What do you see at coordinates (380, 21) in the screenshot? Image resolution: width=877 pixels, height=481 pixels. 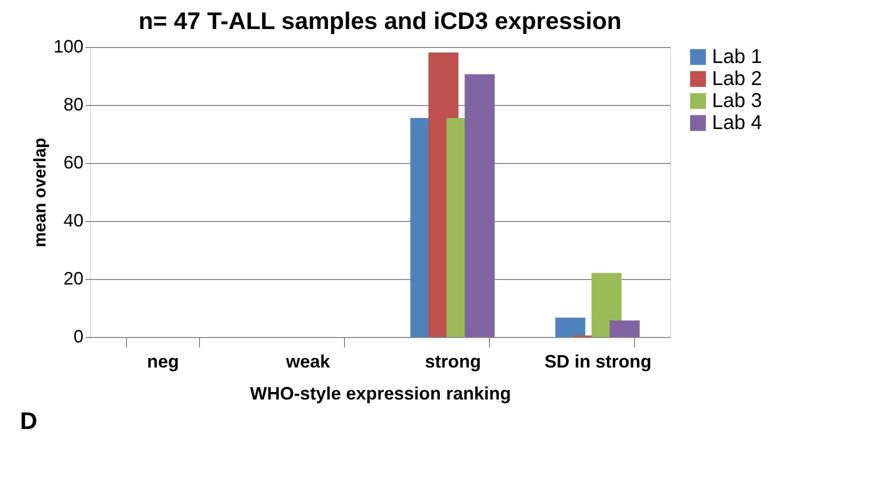 I see `chart-title: n= 47 T-ALL samples and iCD3 expression` at bounding box center [380, 21].